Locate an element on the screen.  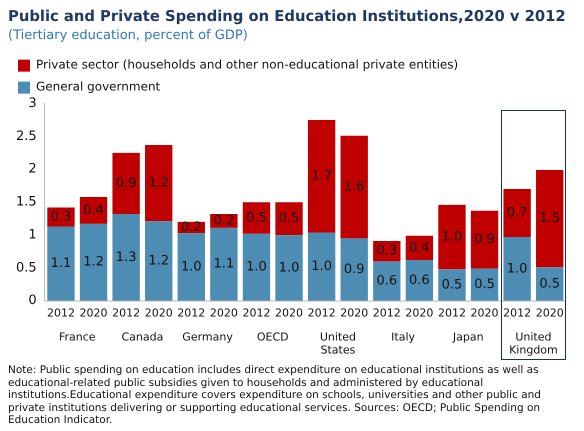
y-tick-label: 0 is located at coordinates (32, 300).